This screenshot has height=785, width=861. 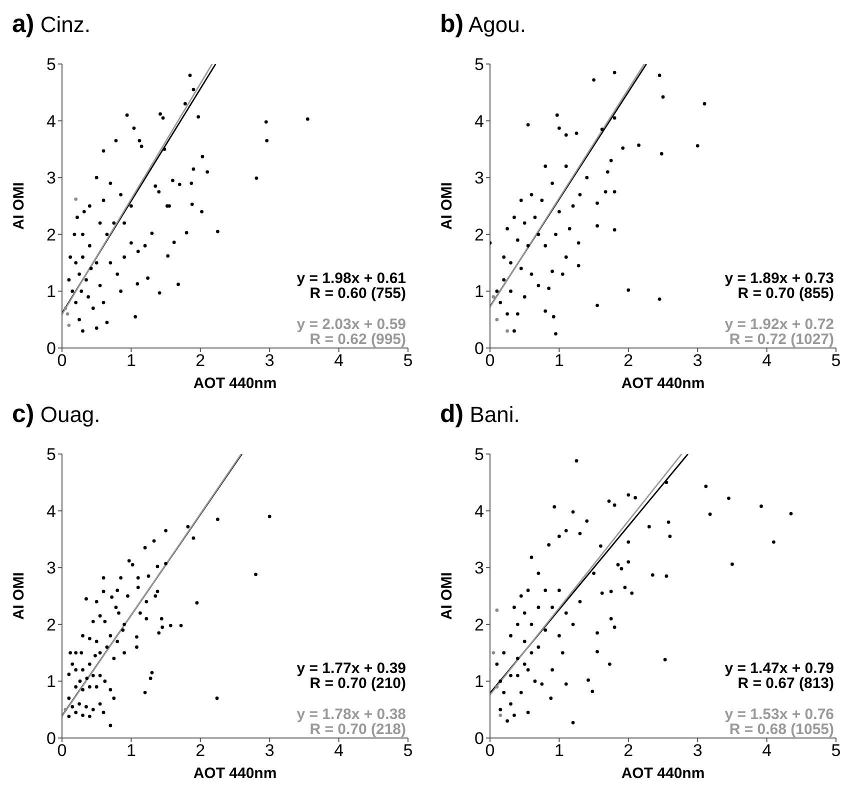 I want to click on annotation: y = 1.53x + 0.76, so click(x=779, y=714).